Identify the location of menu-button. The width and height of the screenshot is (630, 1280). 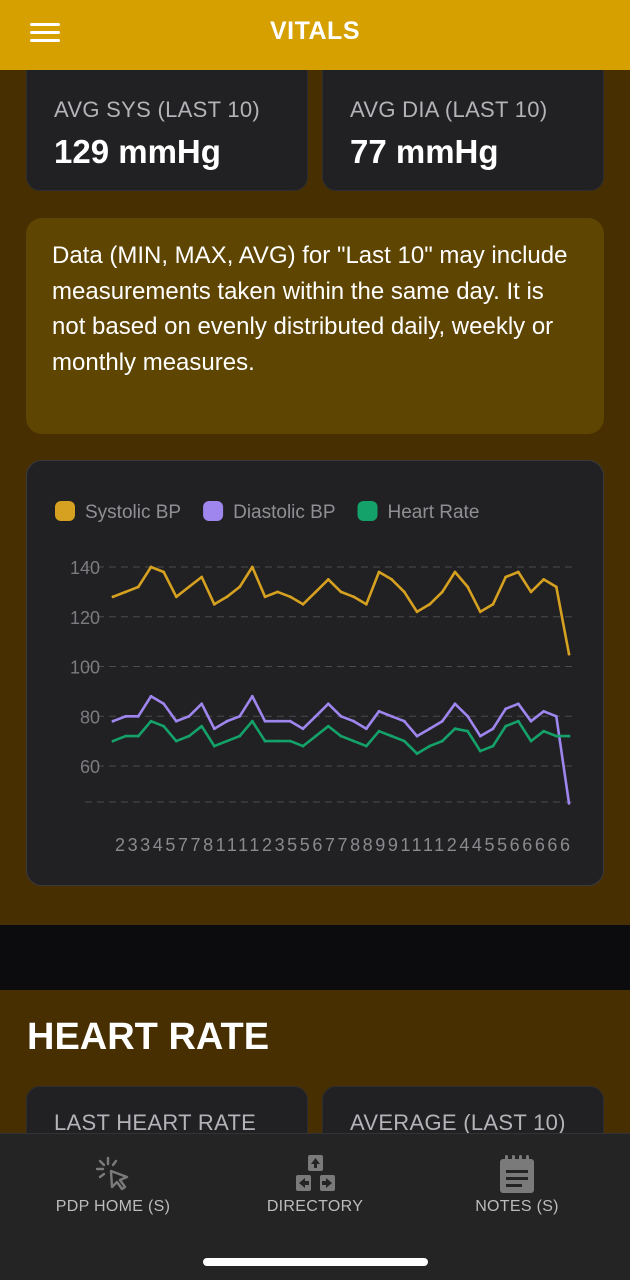
(46, 33).